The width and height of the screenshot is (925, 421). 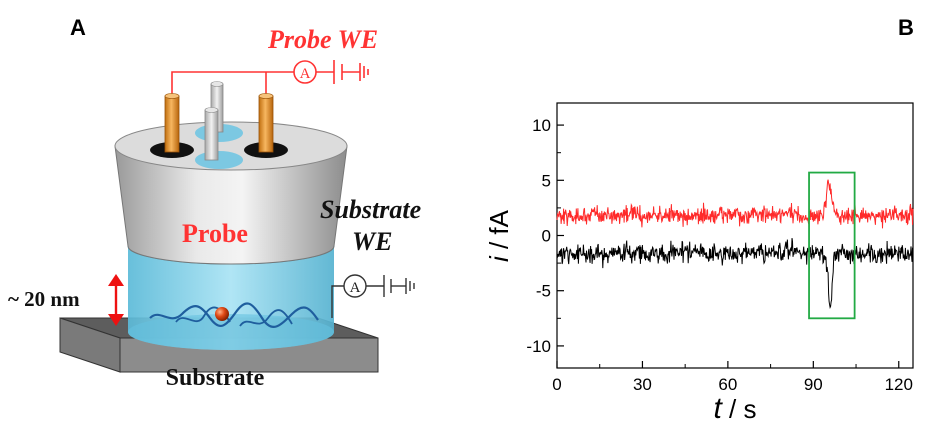 What do you see at coordinates (832, 245) in the screenshot?
I see `event-highlight-box` at bounding box center [832, 245].